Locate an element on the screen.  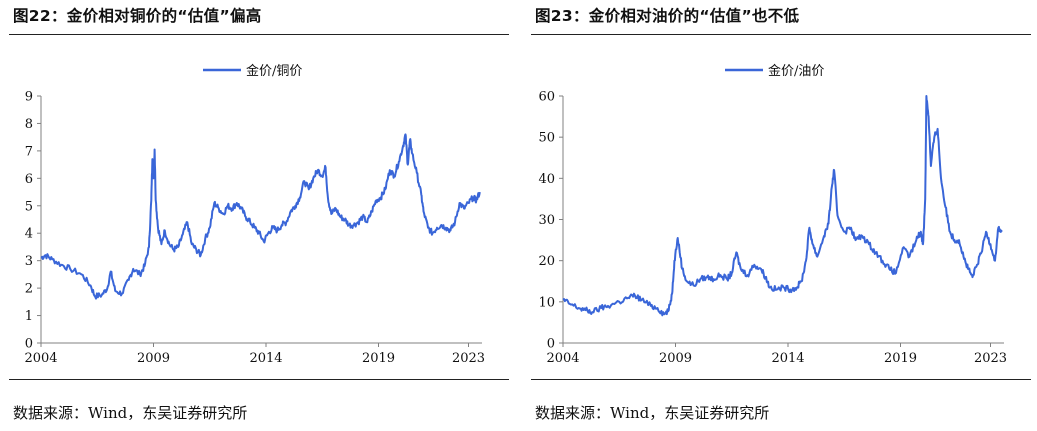
legend-label: 金价/铜价 is located at coordinates (274, 71).